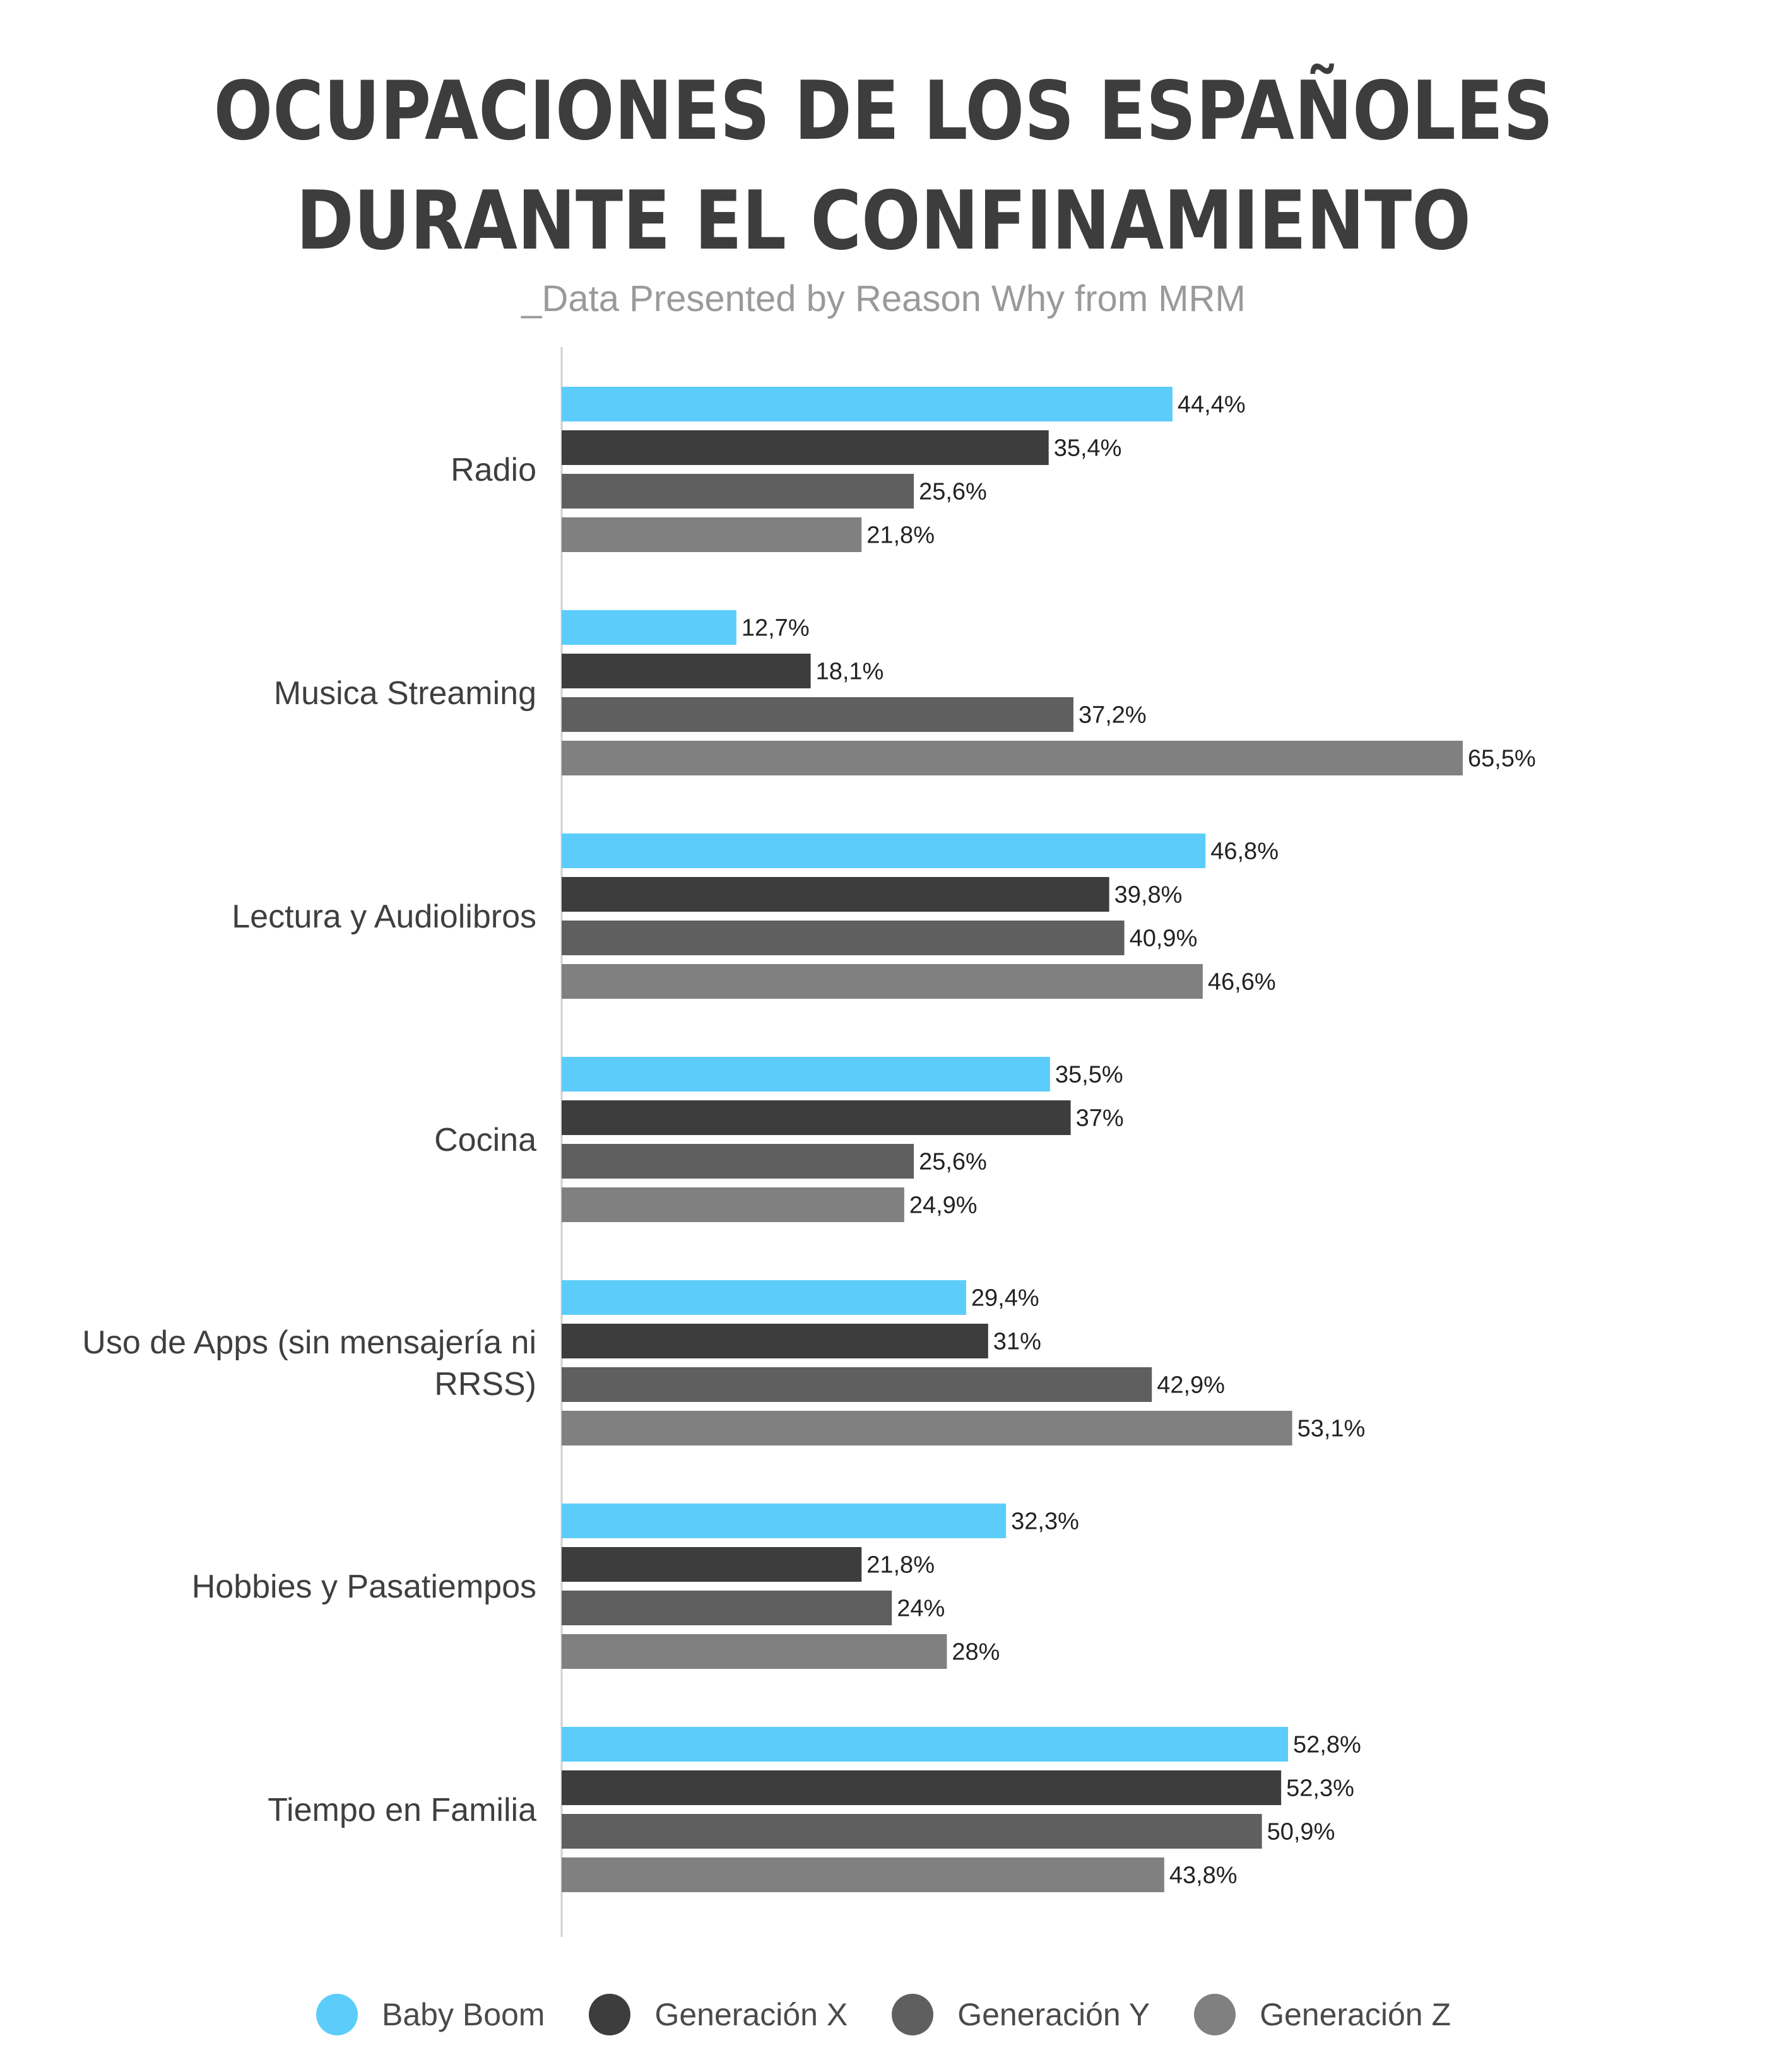 Image resolution: width=1767 pixels, height=2072 pixels. I want to click on value-label-tiempo-en-familia-generacion-z: 43,8%, so click(1204, 1876).